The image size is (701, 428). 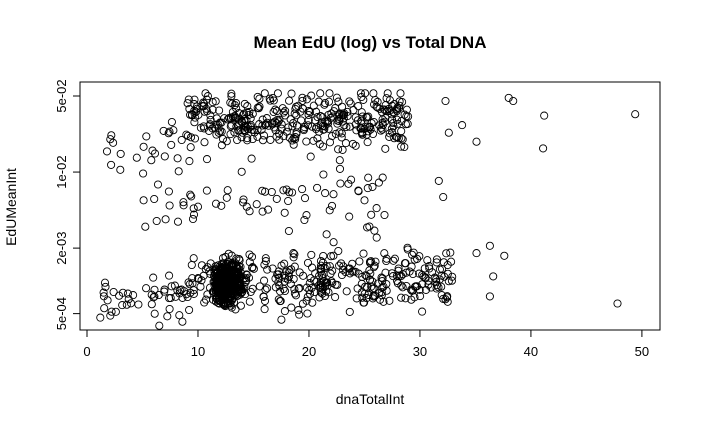 I want to click on y-tick-label: 5e-04, so click(x=61, y=313).